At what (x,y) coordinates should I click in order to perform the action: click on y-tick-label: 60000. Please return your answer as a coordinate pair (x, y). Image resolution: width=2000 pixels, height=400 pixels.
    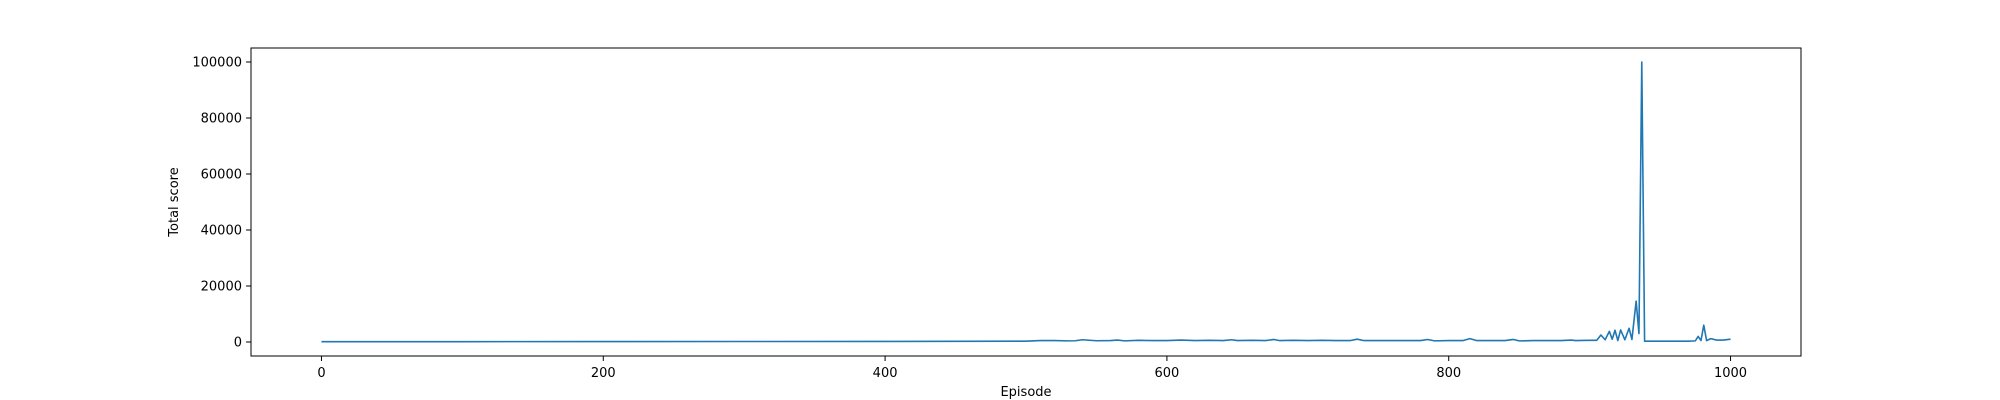
    Looking at the image, I should click on (221, 175).